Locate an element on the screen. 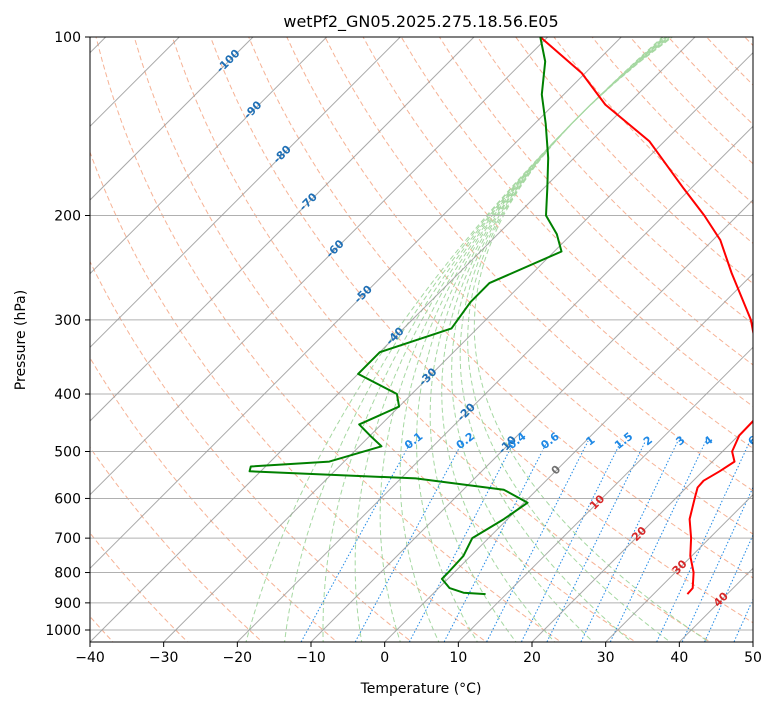  y-tick-label: 100 is located at coordinates (67, 38).